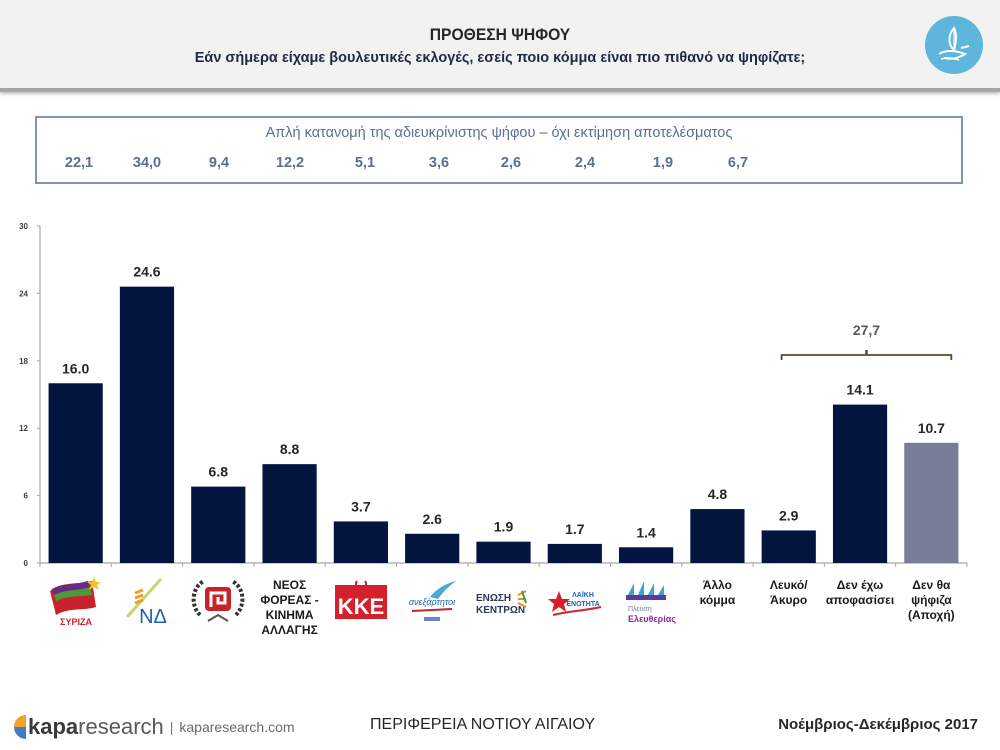 The height and width of the screenshot is (750, 1000). Describe the element at coordinates (147, 602) in the screenshot. I see `nd-logo-icon: ΝΔ` at that location.